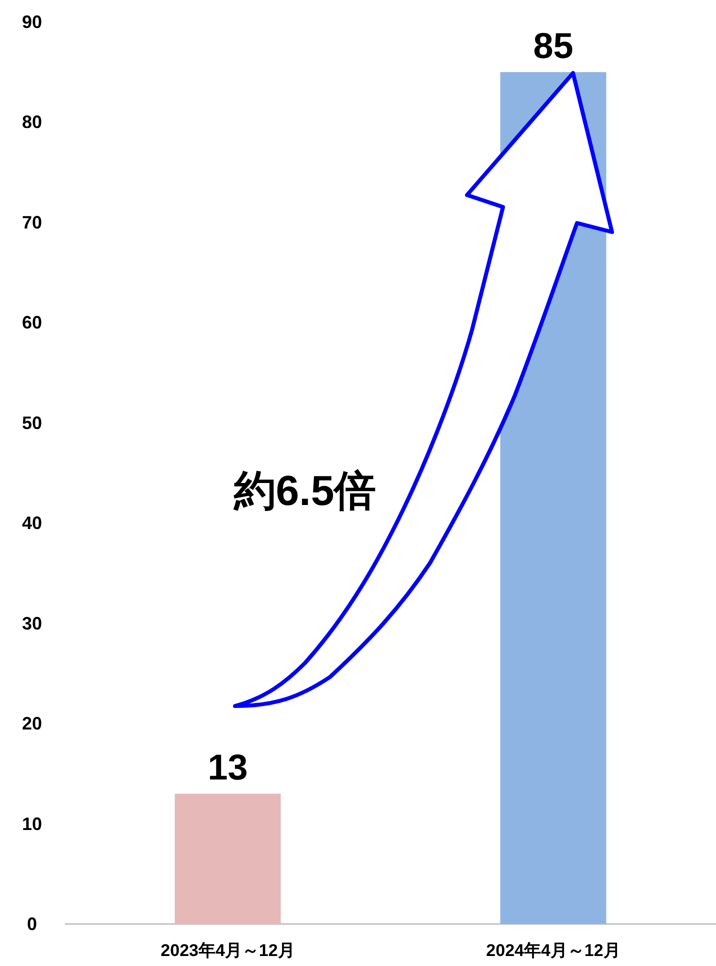 The width and height of the screenshot is (716, 966). Describe the element at coordinates (32, 122) in the screenshot. I see `y-tick-label: 80` at that location.